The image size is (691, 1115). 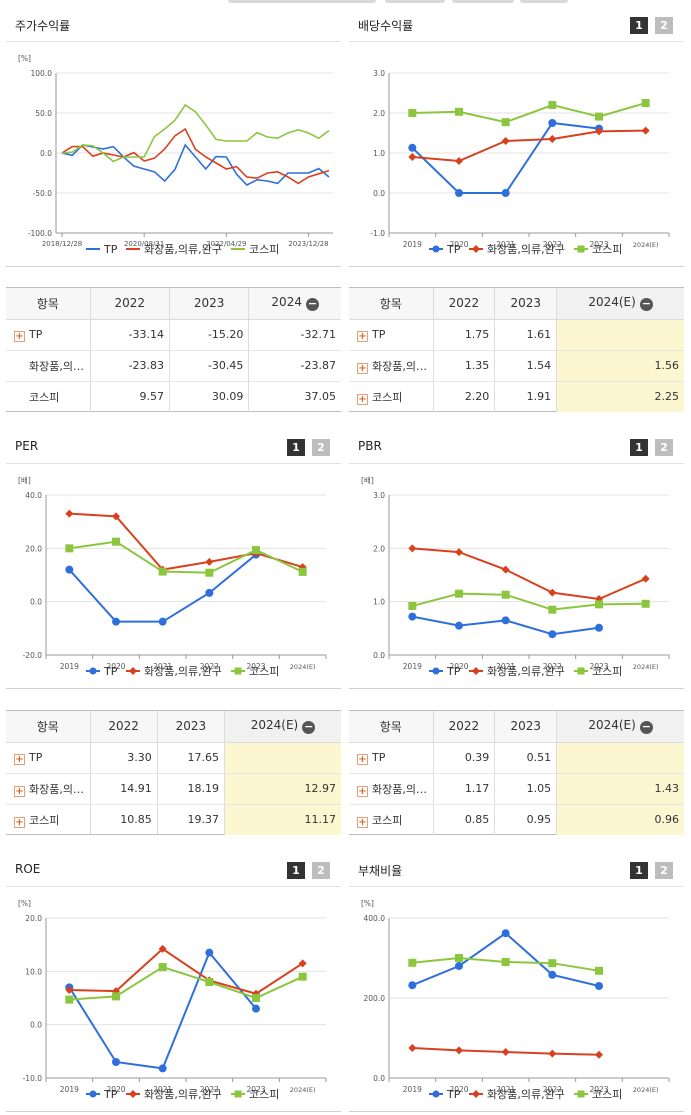 I want to click on column-header-label: 항목, so click(x=390, y=726).